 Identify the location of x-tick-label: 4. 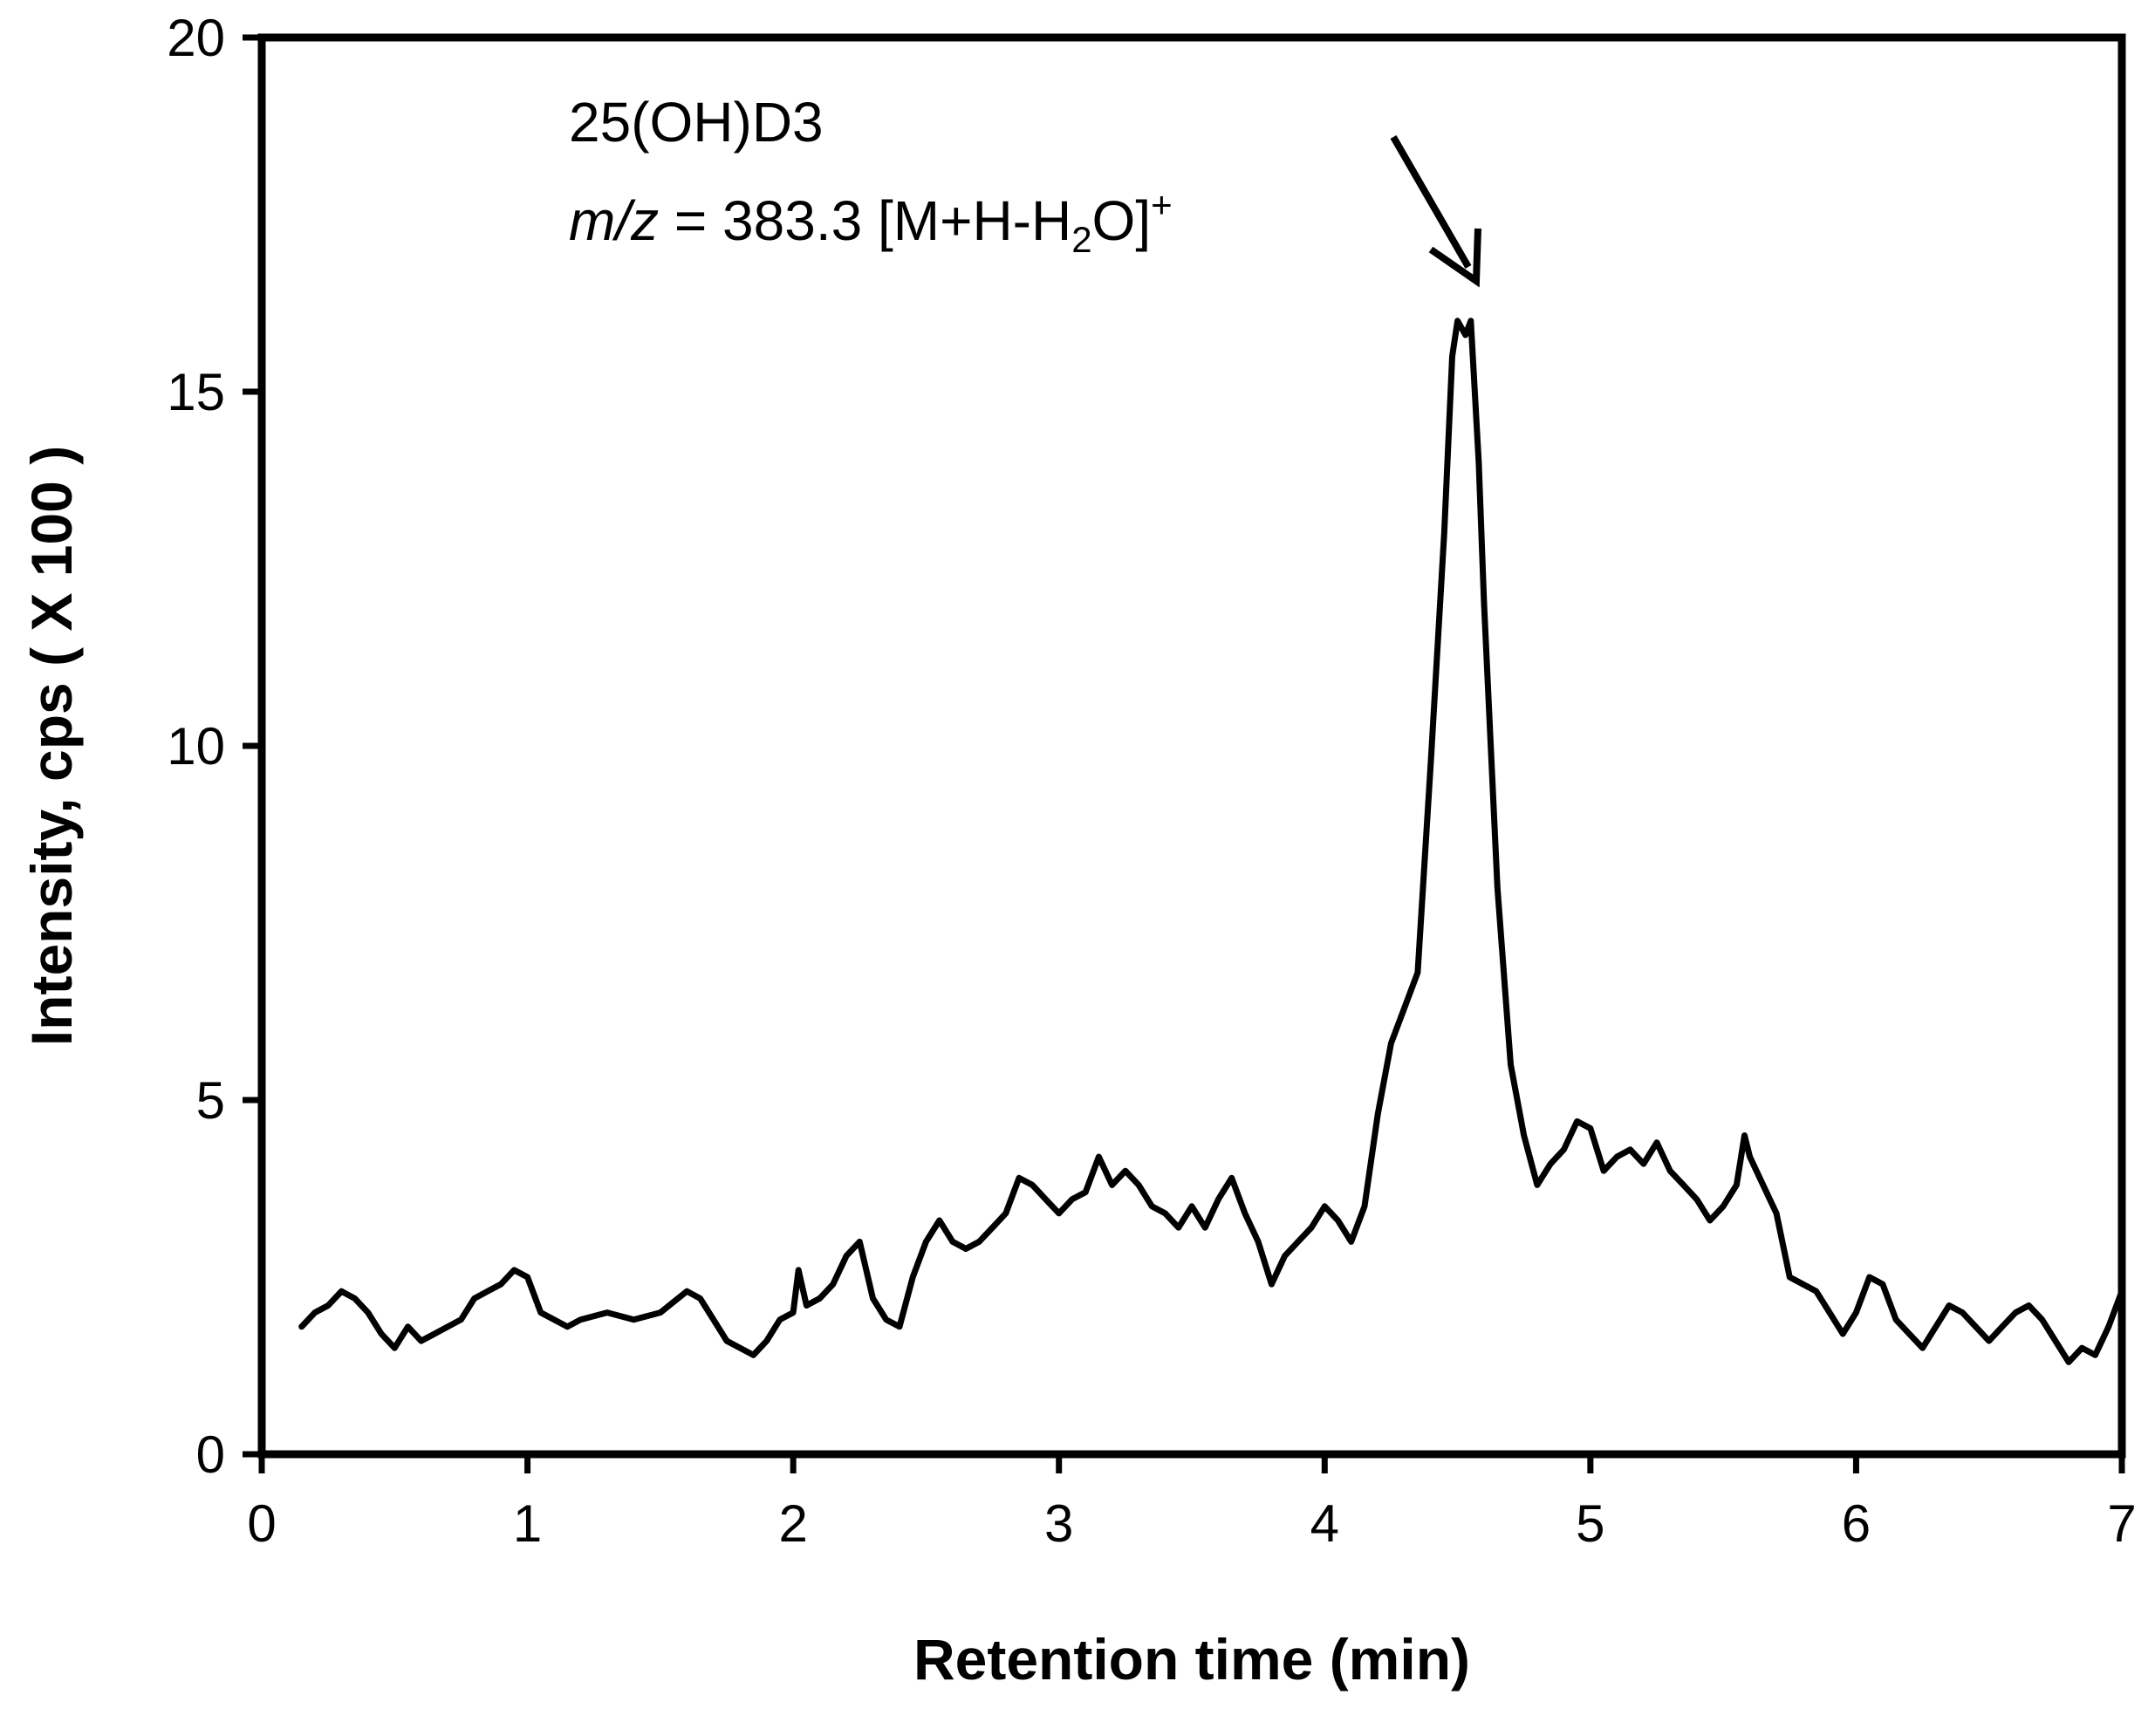
(1324, 1523).